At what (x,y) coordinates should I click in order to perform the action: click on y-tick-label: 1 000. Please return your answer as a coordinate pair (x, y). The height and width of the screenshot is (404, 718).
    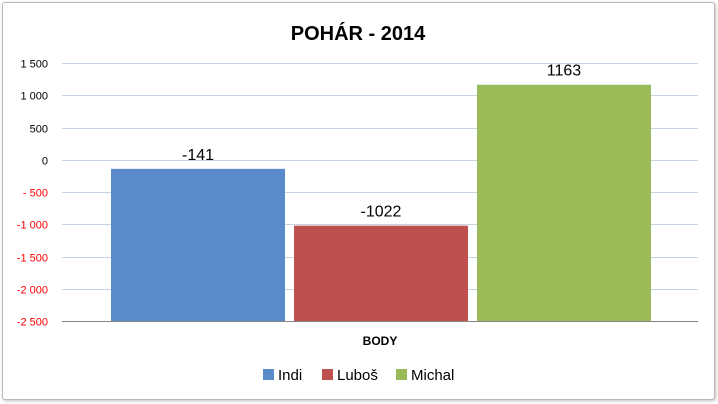
    Looking at the image, I should click on (34, 97).